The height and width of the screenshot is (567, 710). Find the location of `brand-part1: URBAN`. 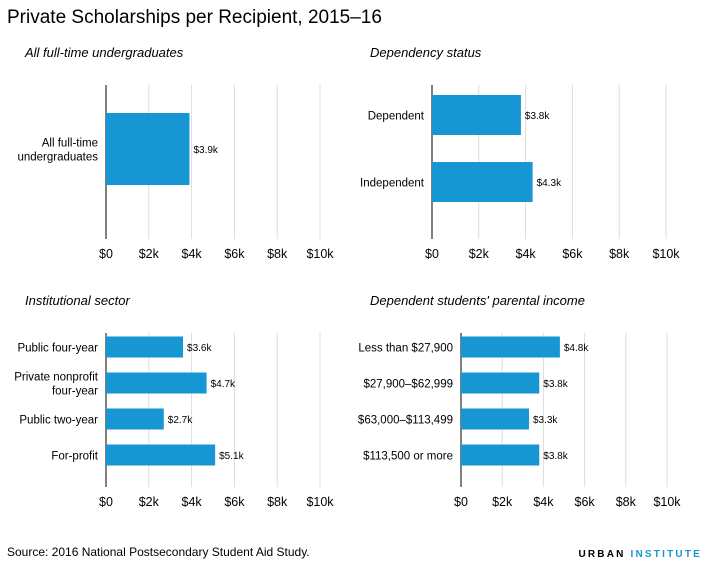

brand-part1: URBAN is located at coordinates (604, 554).